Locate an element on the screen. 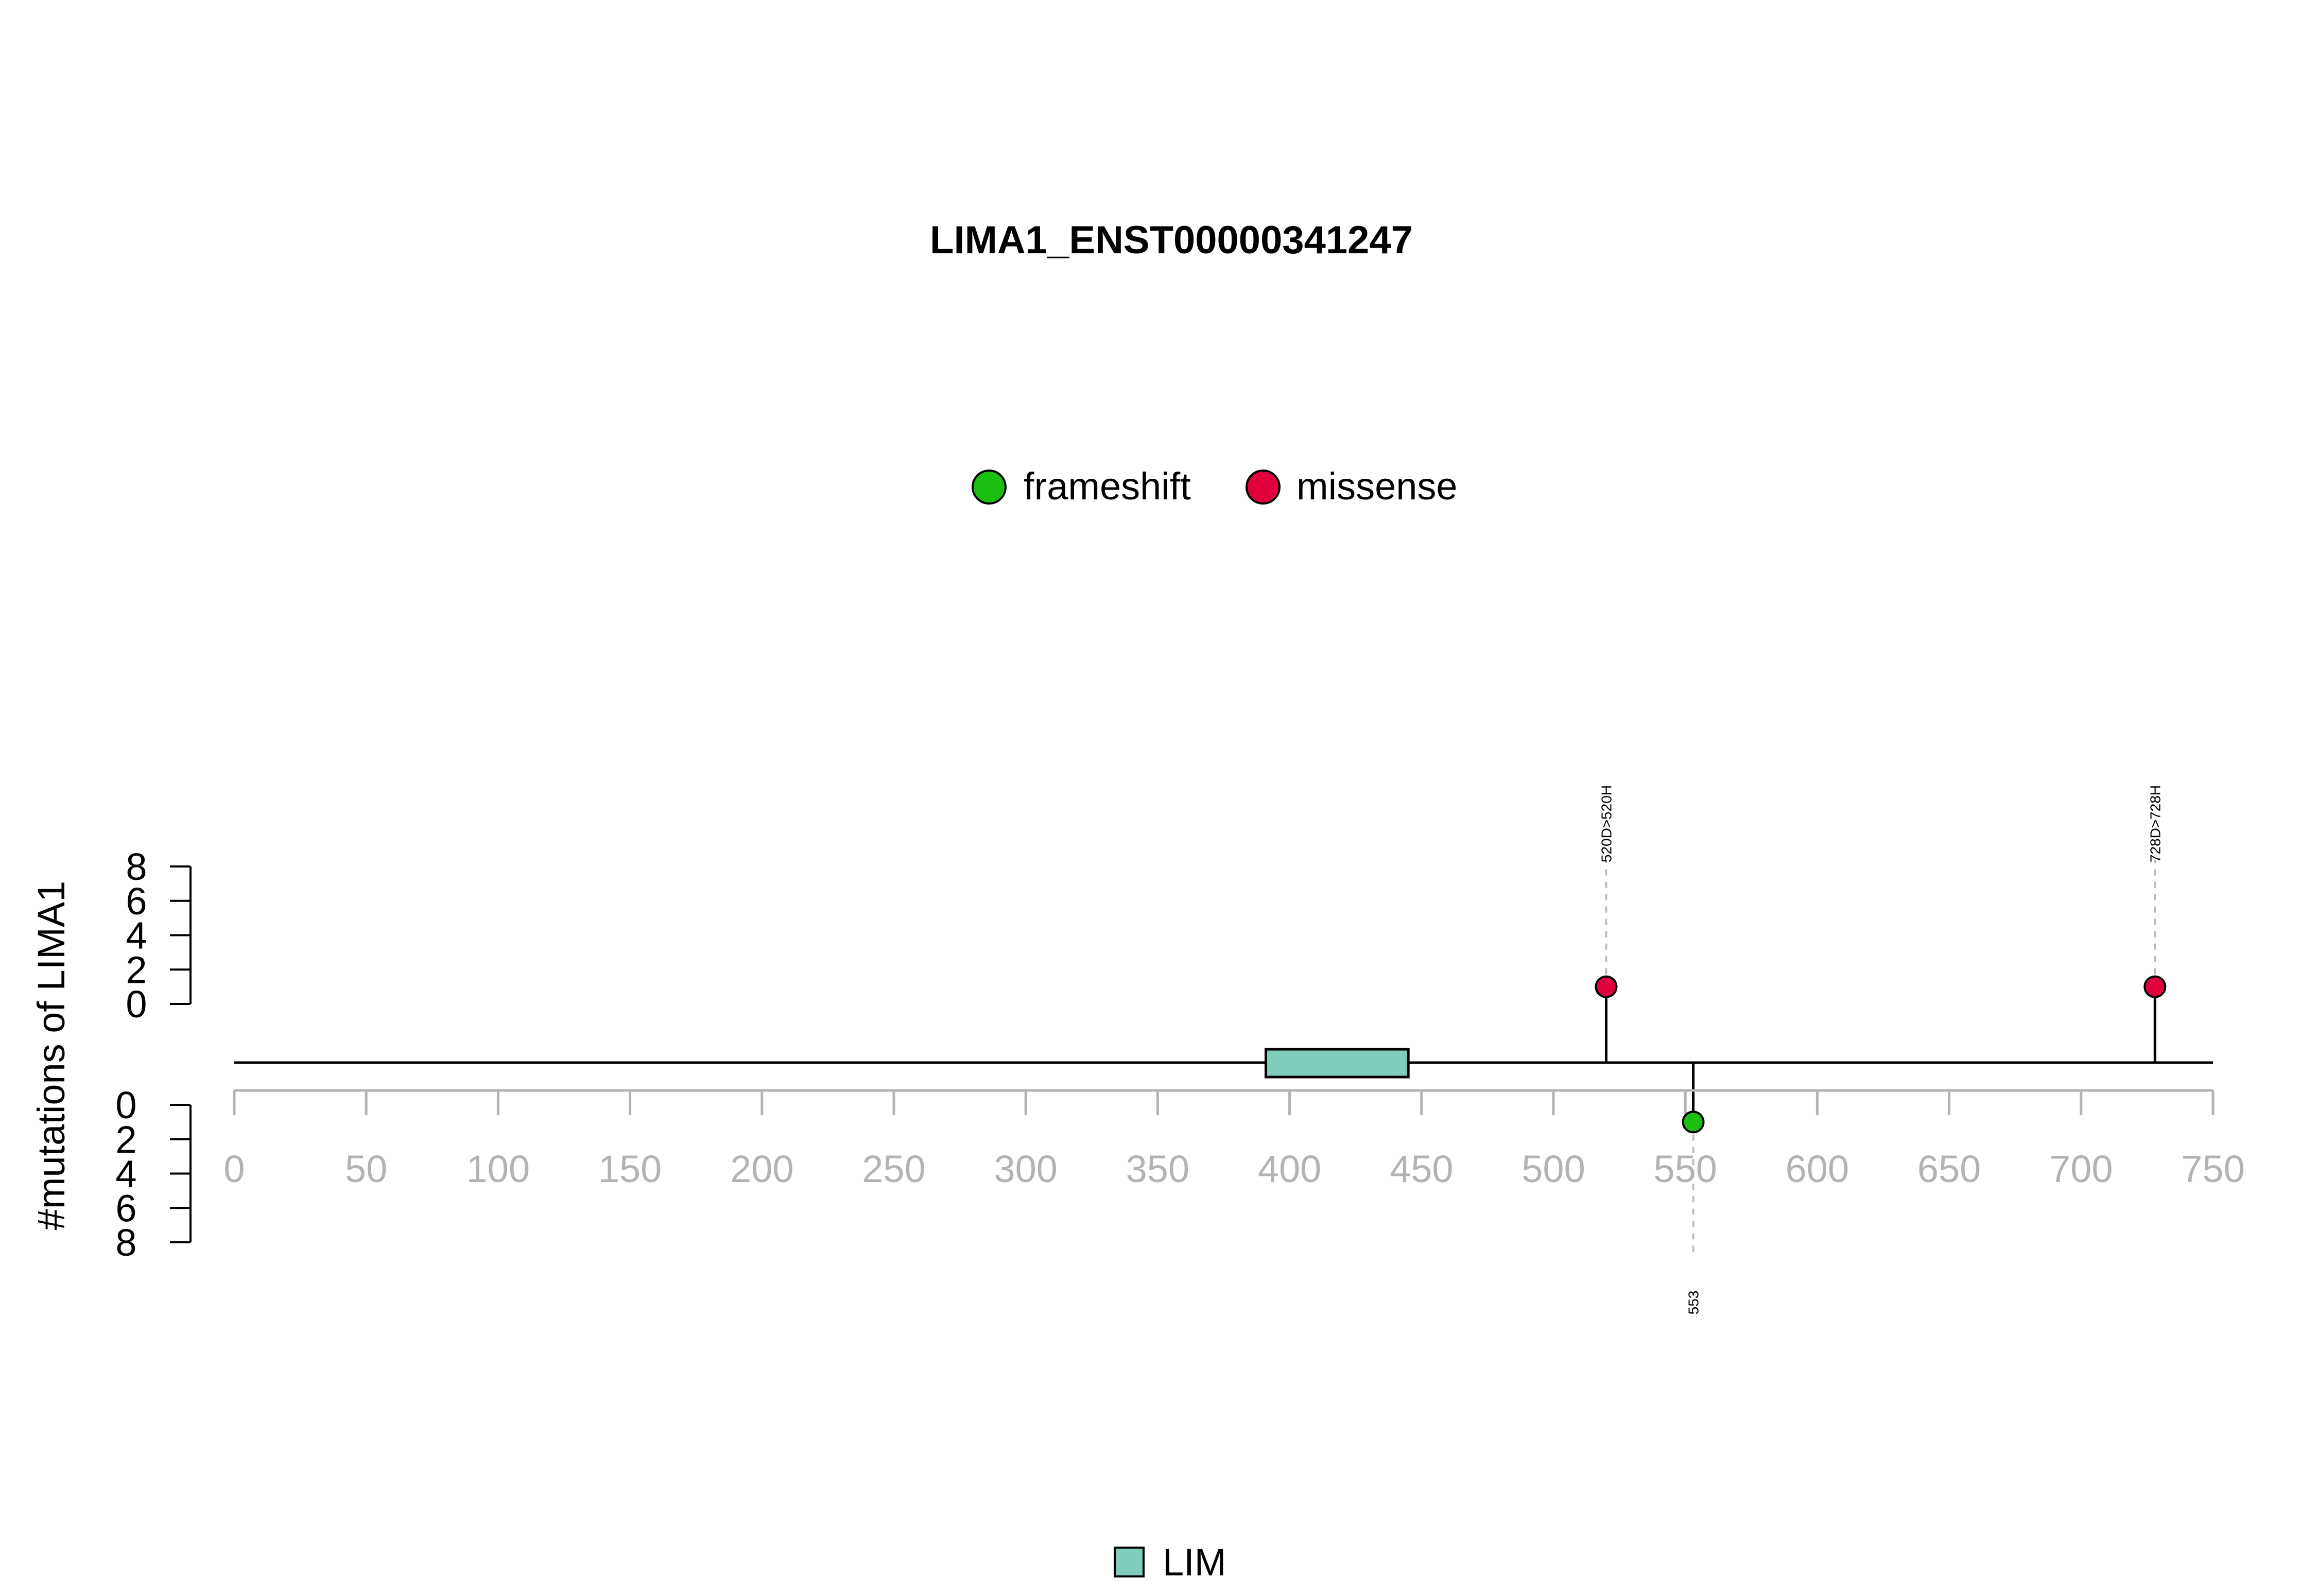  domain-legend-label-lim: LIM is located at coordinates (1194, 1563).